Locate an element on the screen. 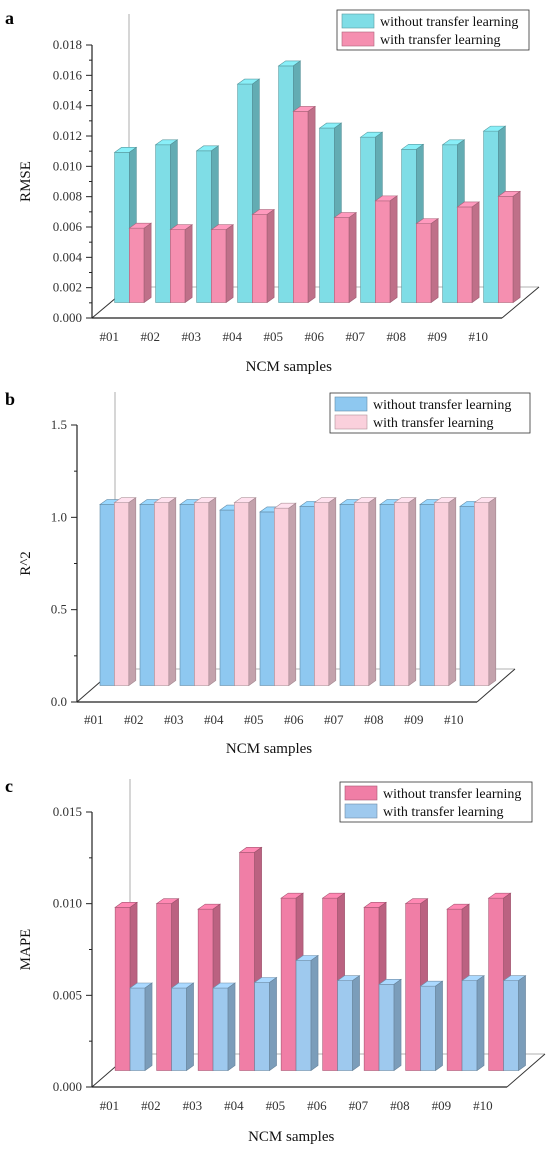 The image size is (550, 1151). bar-b-06-series2 is located at coordinates (325, 592).